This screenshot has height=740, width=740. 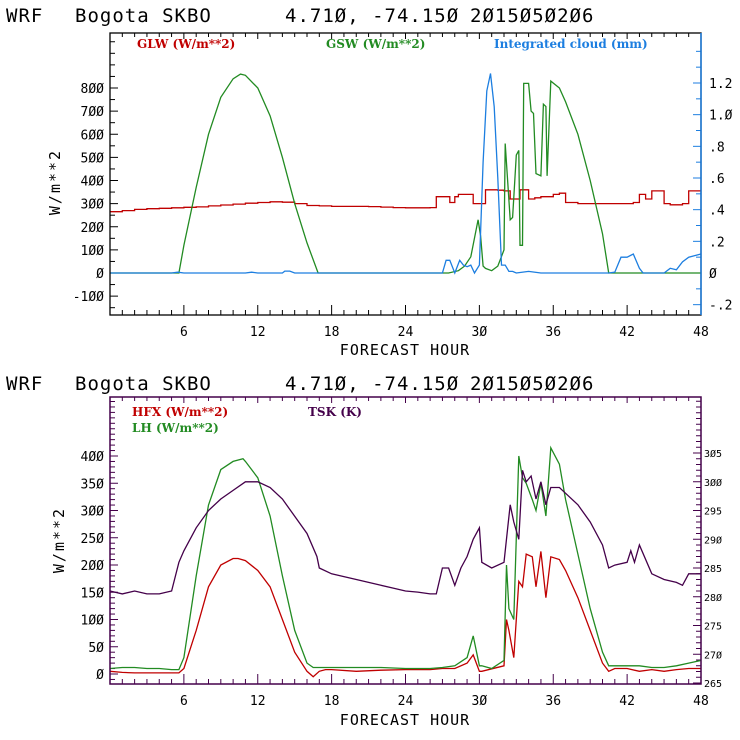 What do you see at coordinates (375, 44) in the screenshot?
I see `top-legend-gsw: GSW (W/m**2)` at bounding box center [375, 44].